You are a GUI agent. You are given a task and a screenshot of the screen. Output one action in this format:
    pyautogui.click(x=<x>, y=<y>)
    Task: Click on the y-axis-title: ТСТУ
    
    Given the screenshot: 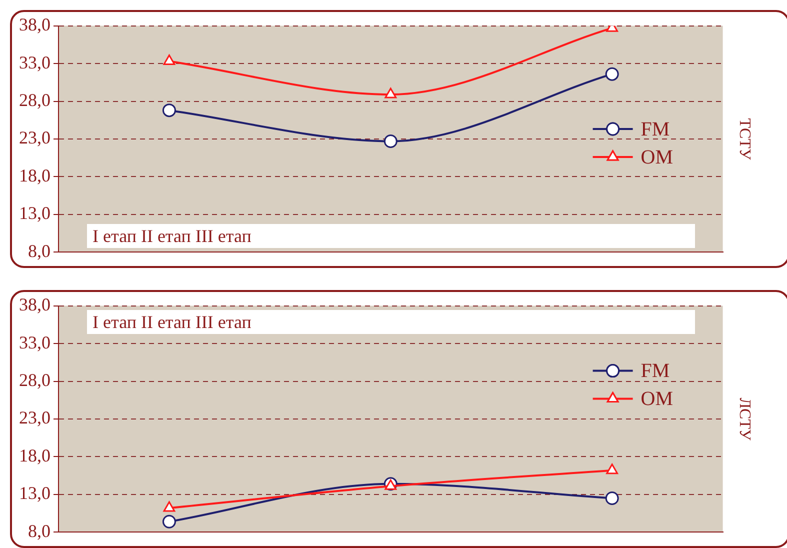 What is the action you would take?
    pyautogui.click(x=745, y=139)
    